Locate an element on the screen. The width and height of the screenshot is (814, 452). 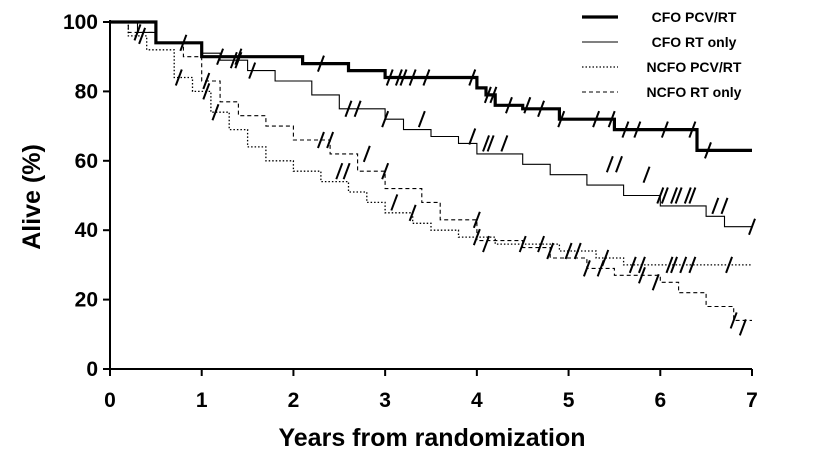
y-tick-label: 100 is located at coordinates (80, 22).